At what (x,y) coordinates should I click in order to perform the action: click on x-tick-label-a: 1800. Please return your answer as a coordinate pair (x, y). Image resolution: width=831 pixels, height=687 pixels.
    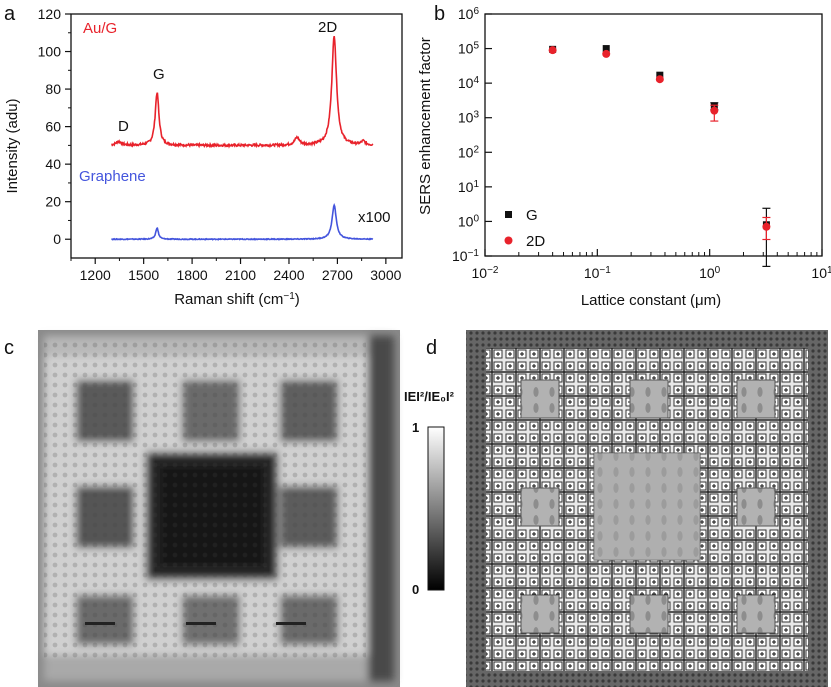
    Looking at the image, I should click on (192, 275).